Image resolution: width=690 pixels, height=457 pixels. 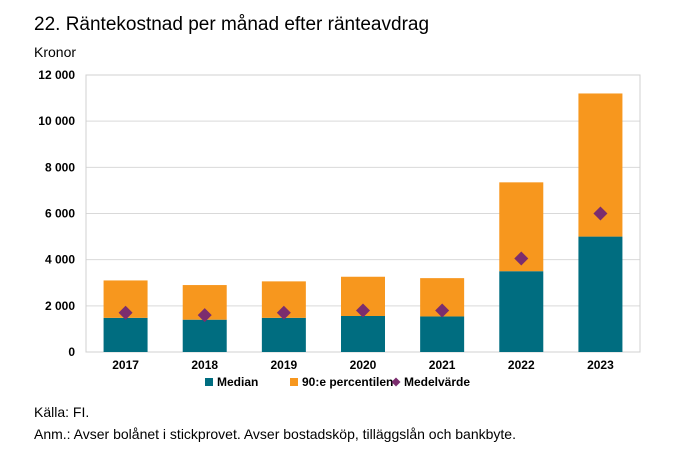 What do you see at coordinates (60, 214) in the screenshot?
I see `y-tick-label: 6 000` at bounding box center [60, 214].